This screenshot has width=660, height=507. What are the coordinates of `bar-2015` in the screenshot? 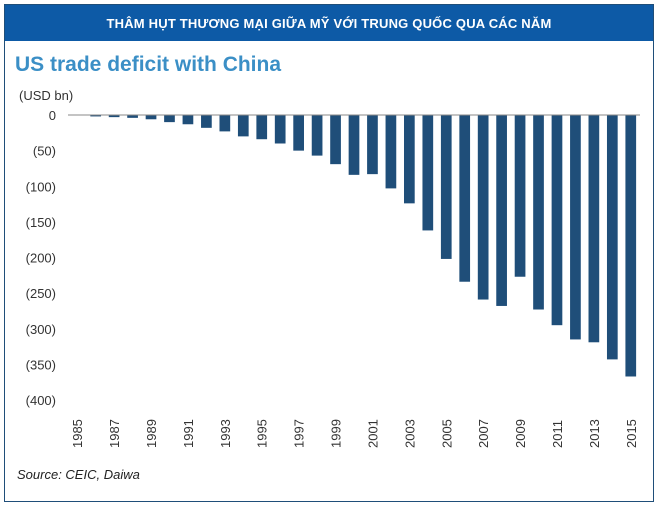 It's located at (631, 246).